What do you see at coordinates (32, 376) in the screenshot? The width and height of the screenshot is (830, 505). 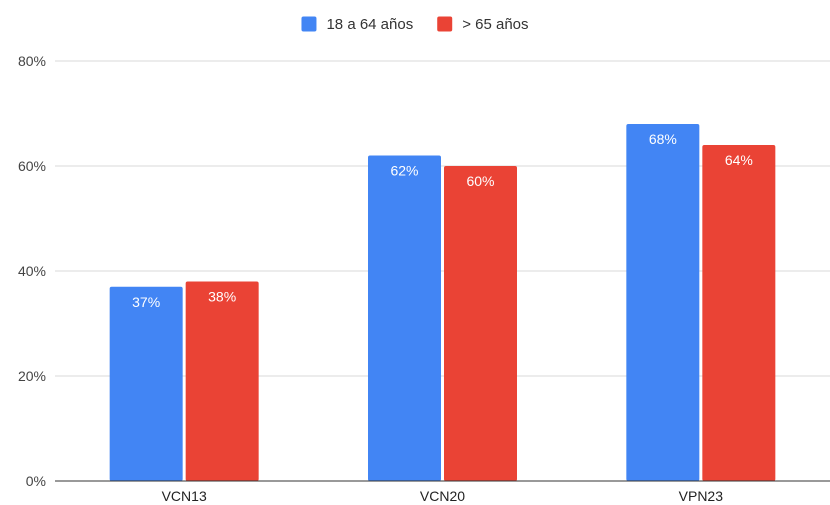 I see `y-tick-label: 20%` at bounding box center [32, 376].